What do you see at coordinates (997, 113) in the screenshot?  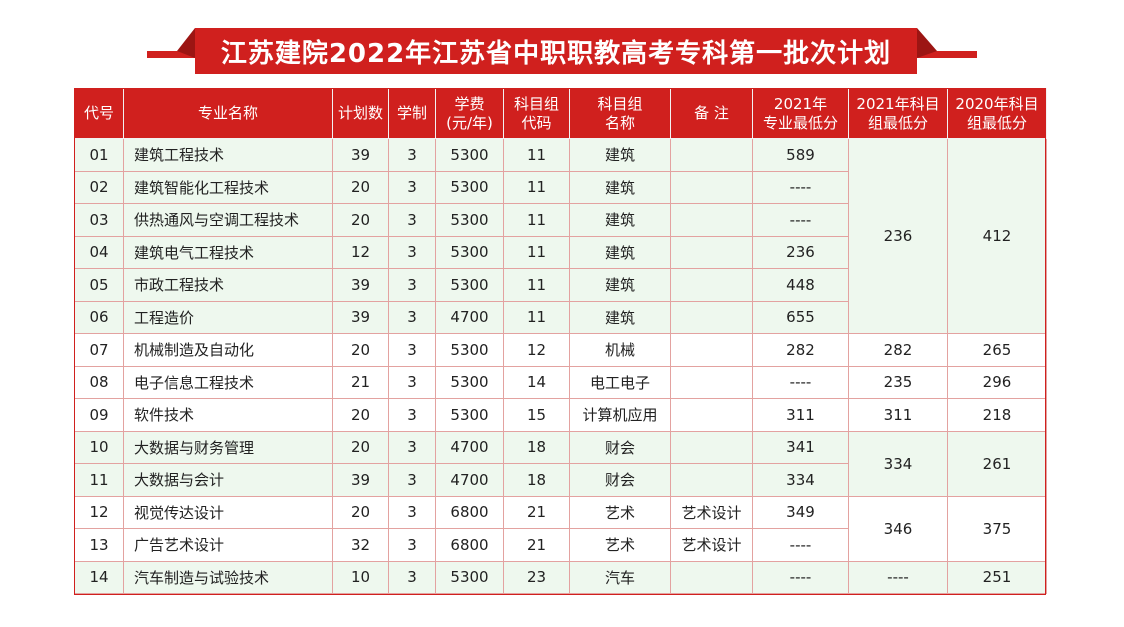 I see `header-group-min-2020: 2020年科目 组最低分` at bounding box center [997, 113].